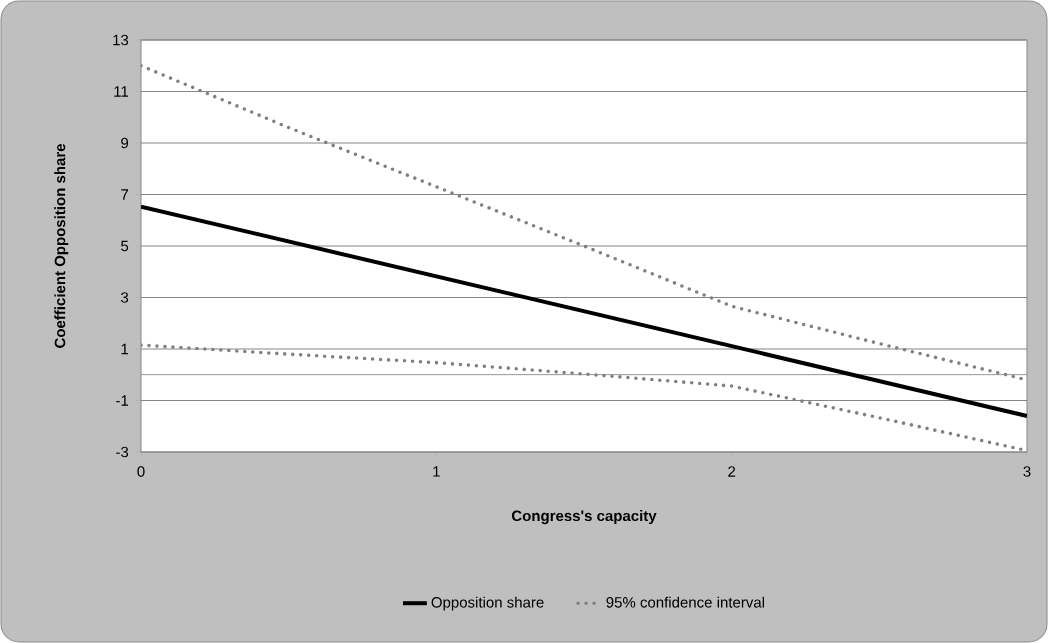 This screenshot has height=643, width=1048. What do you see at coordinates (125, 246) in the screenshot?
I see `y-tick-label: 5` at bounding box center [125, 246].